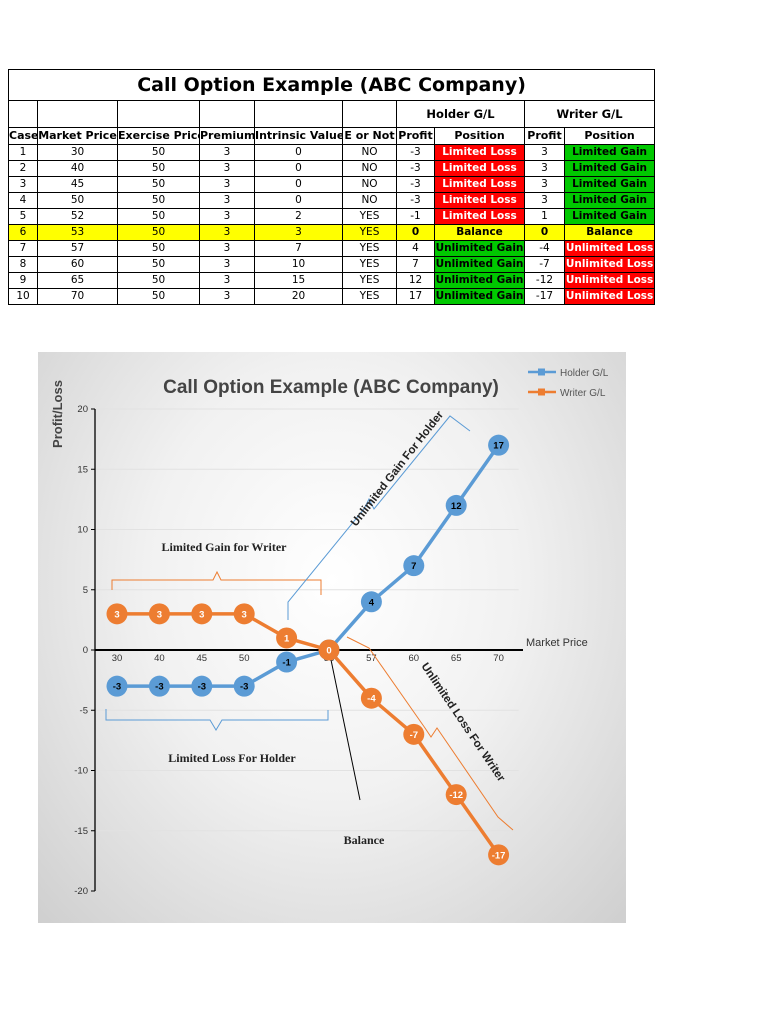  Describe the element at coordinates (583, 393) in the screenshot. I see `legend-label-writer: Writer G/L` at that location.